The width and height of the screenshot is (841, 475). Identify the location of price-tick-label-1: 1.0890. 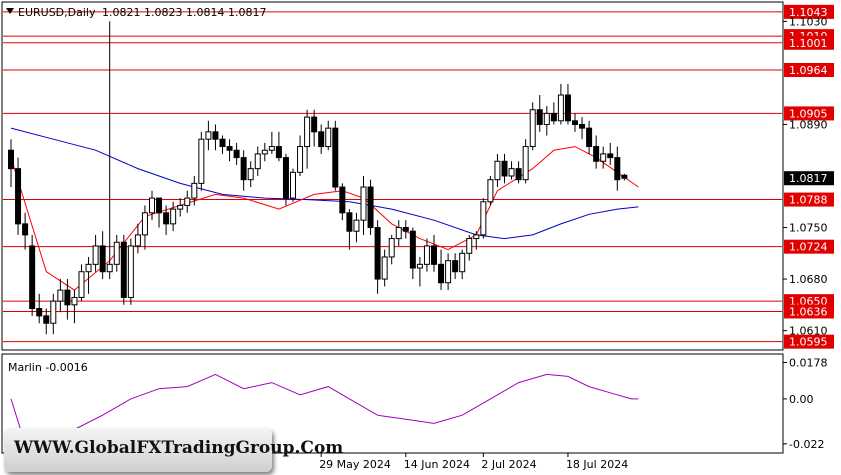
(808, 124).